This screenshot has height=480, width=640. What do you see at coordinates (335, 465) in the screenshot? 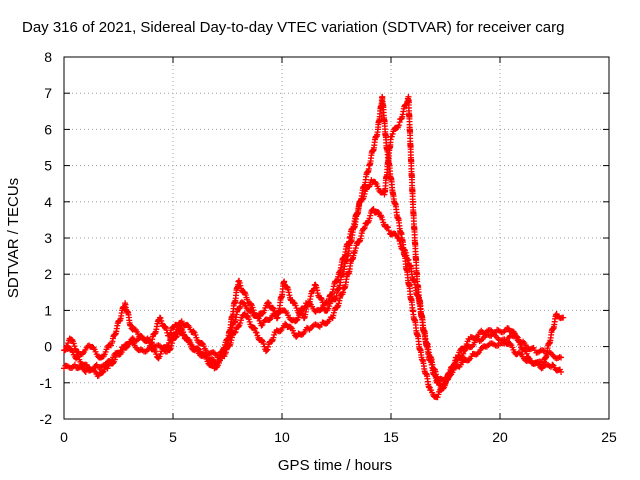
I see `x-axis-title: GPS time / hours` at bounding box center [335, 465].